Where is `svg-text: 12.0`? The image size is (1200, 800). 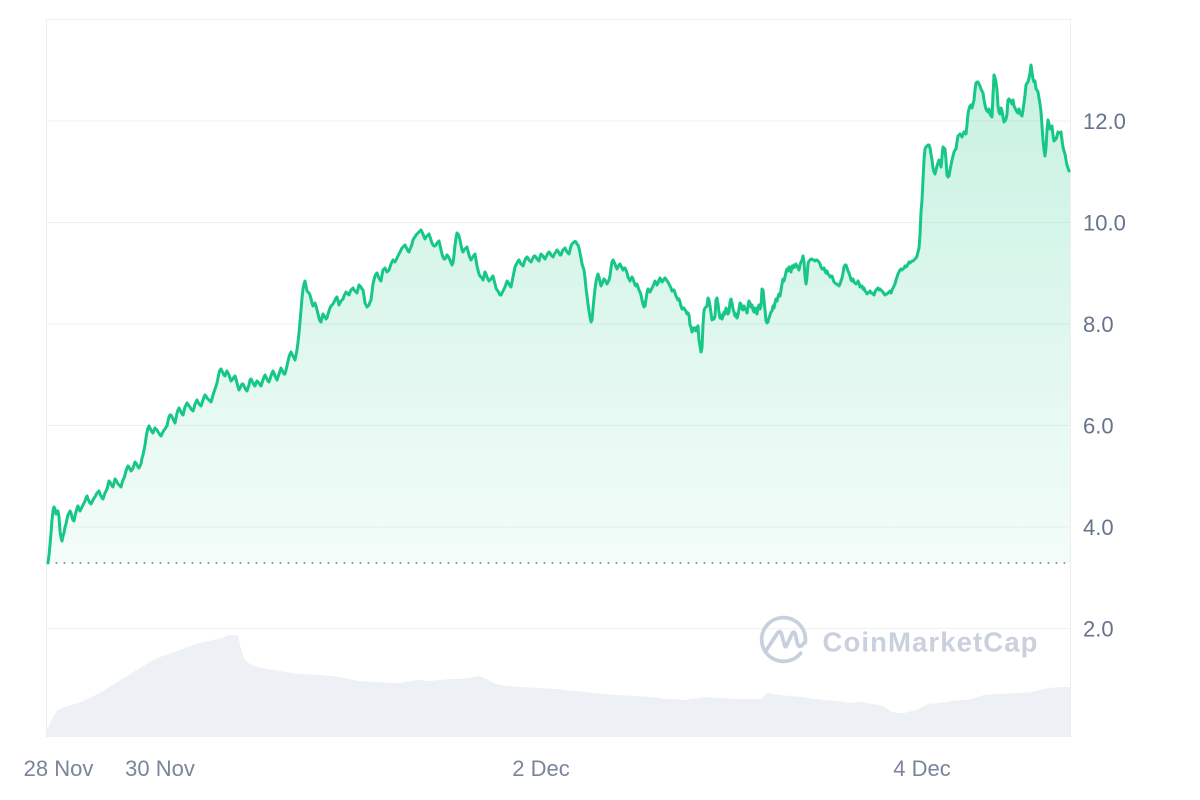 svg-text: 12.0 is located at coordinates (1104, 121).